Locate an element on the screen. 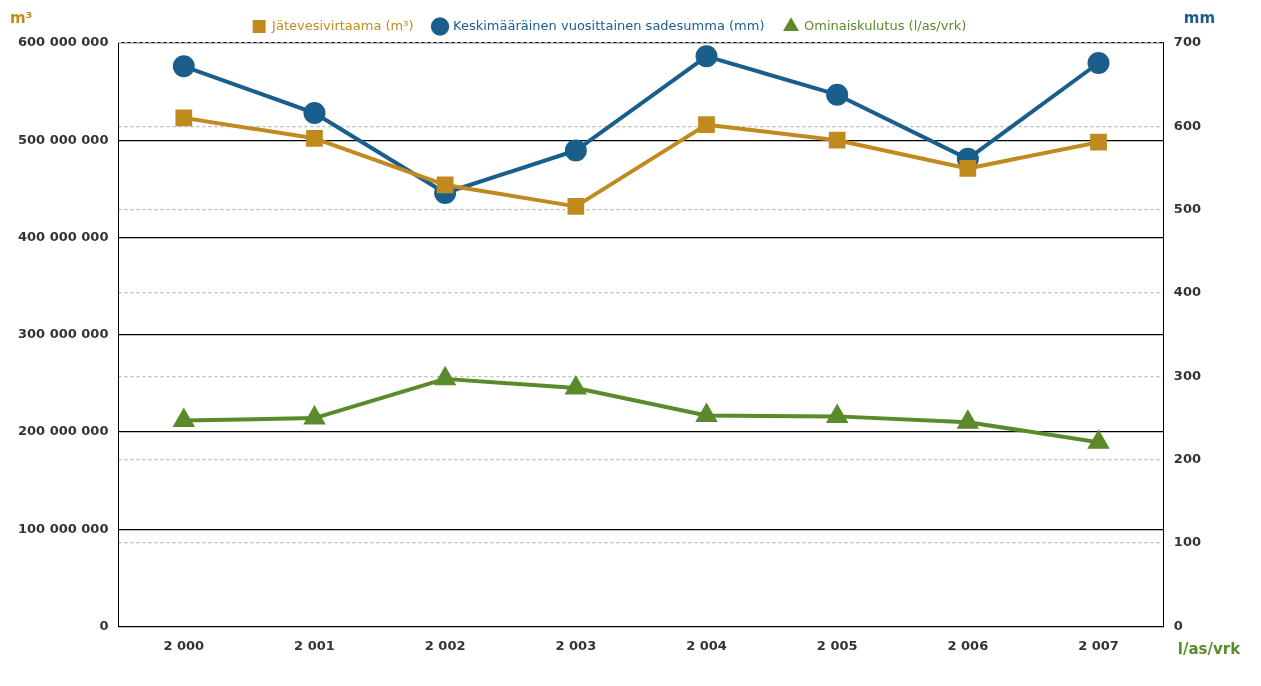  y-tick-label: 400 000 000 is located at coordinates (63, 236).